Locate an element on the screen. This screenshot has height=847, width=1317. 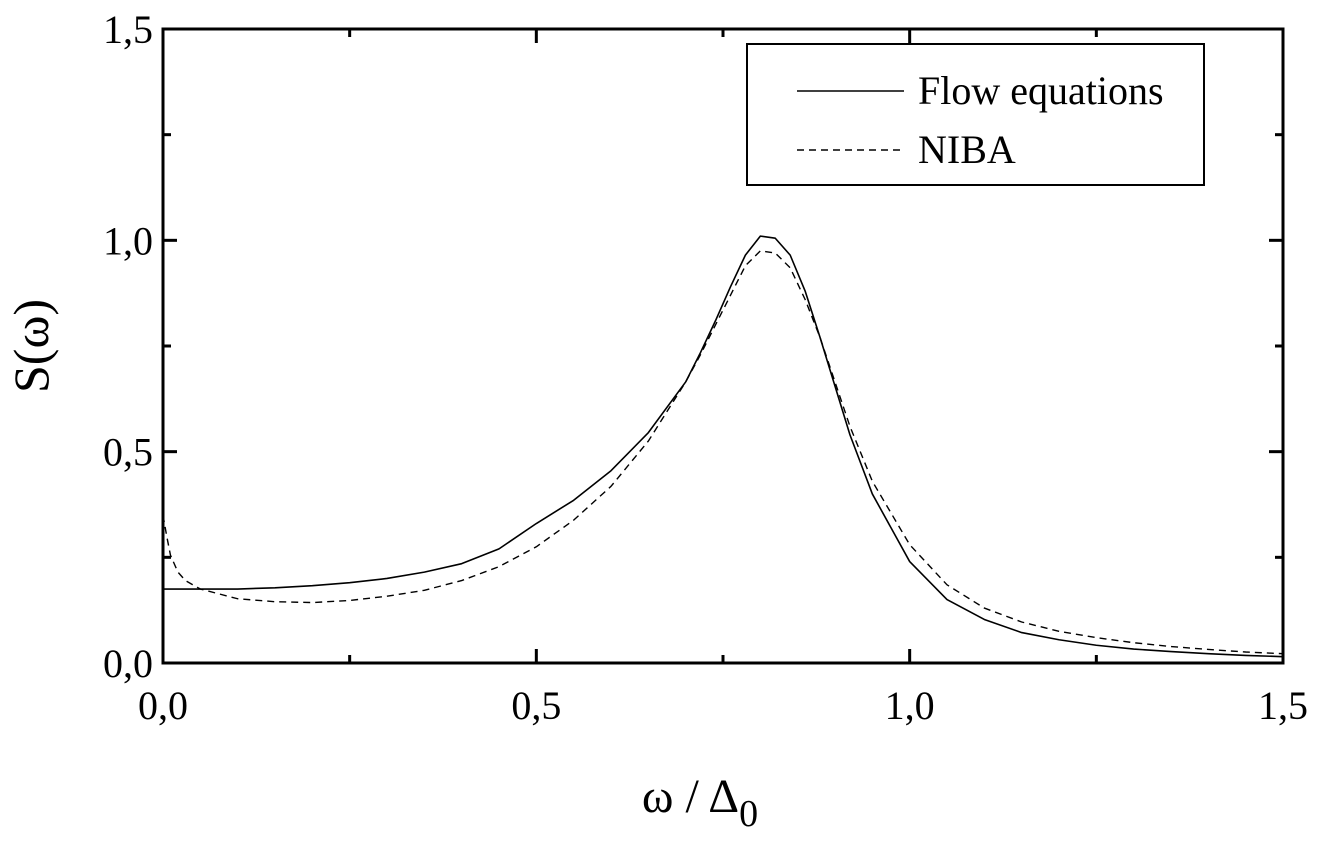
legend-box is located at coordinates (975, 114).